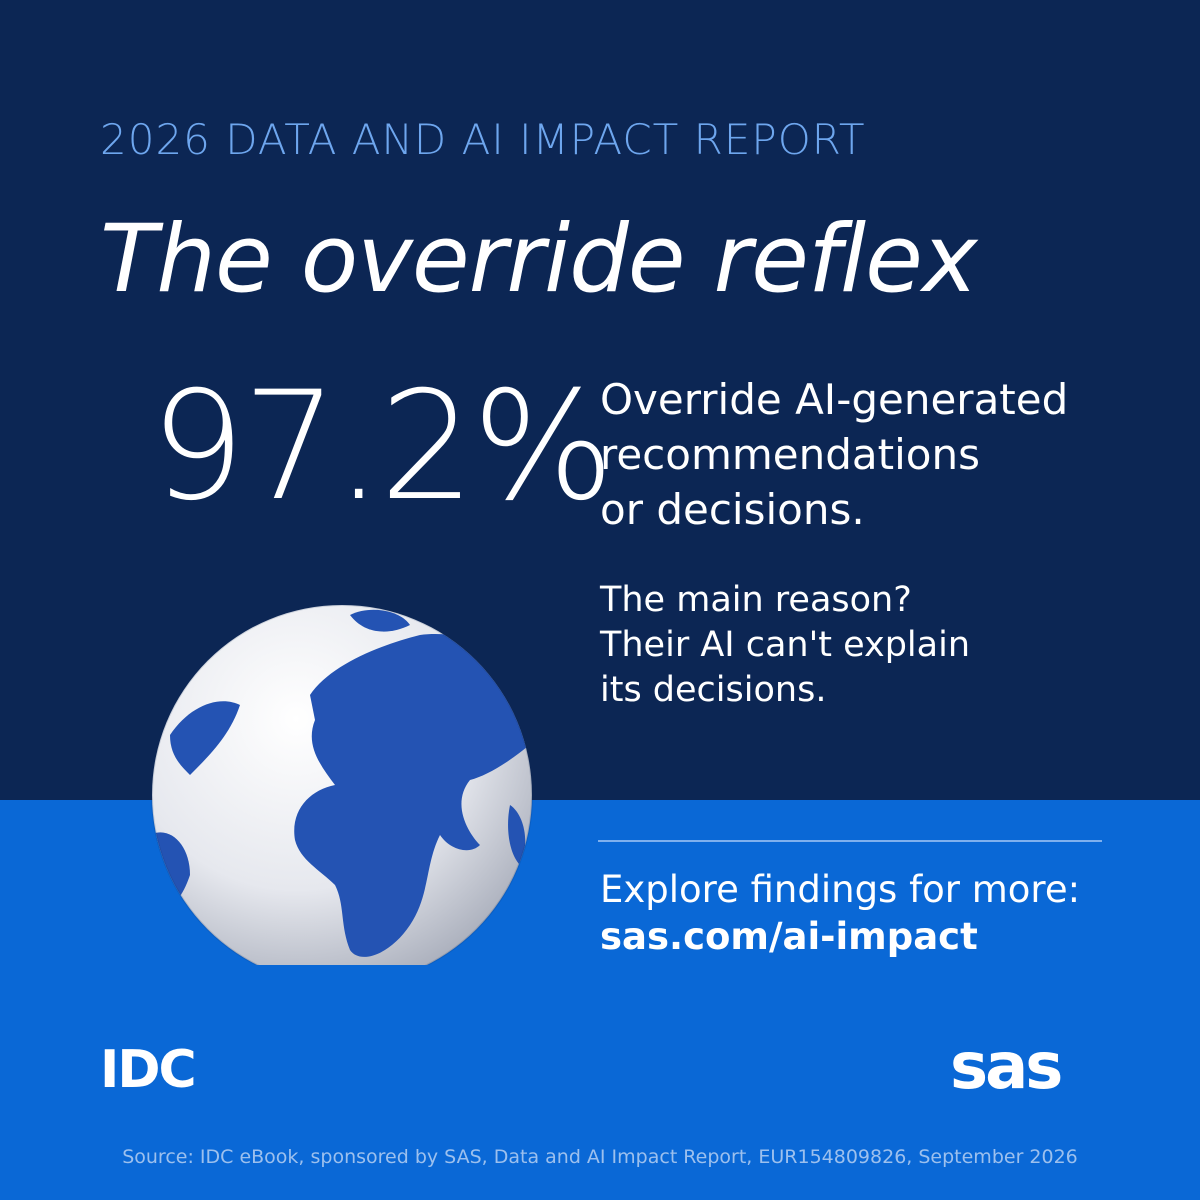 The width and height of the screenshot is (1200, 1200). Describe the element at coordinates (483, 139) in the screenshot. I see `kicker: 2026 DATA AND AI IMPACT REPORT` at that location.